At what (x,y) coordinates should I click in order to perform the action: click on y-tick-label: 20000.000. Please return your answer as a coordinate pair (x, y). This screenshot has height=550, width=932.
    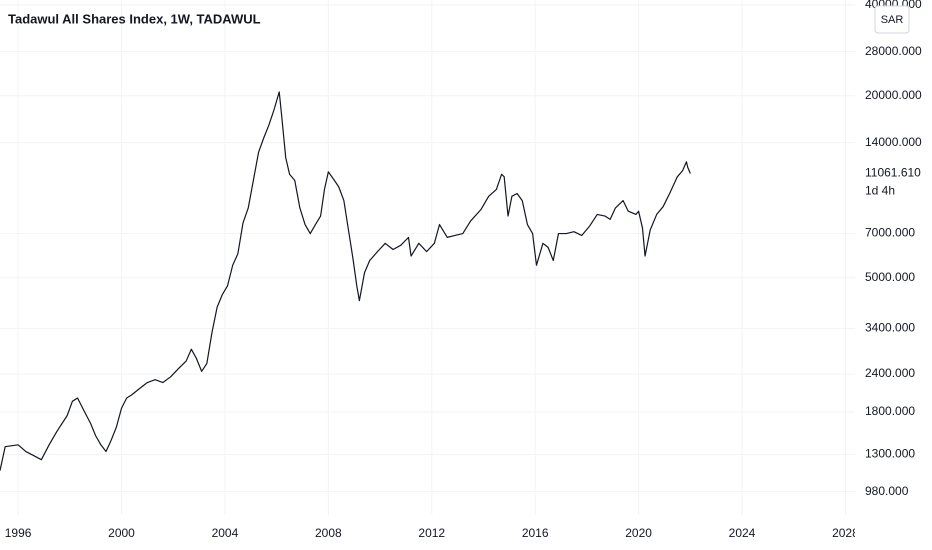
    Looking at the image, I should click on (893, 95).